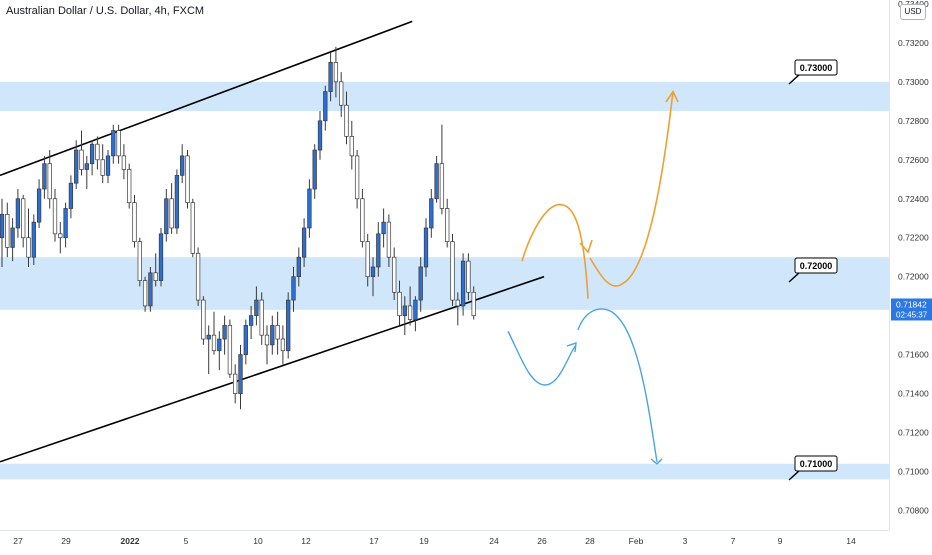 This screenshot has height=555, width=932. What do you see at coordinates (631, 189) in the screenshot?
I see `orange-path-second-leg` at bounding box center [631, 189].